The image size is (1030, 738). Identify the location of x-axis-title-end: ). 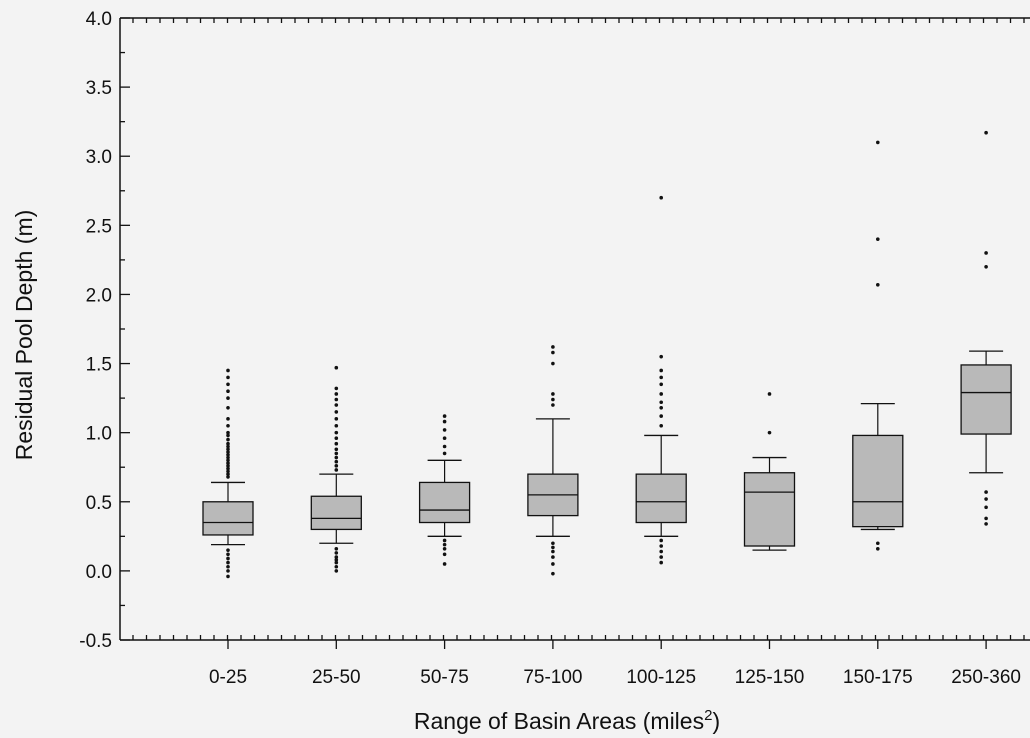
(716, 721).